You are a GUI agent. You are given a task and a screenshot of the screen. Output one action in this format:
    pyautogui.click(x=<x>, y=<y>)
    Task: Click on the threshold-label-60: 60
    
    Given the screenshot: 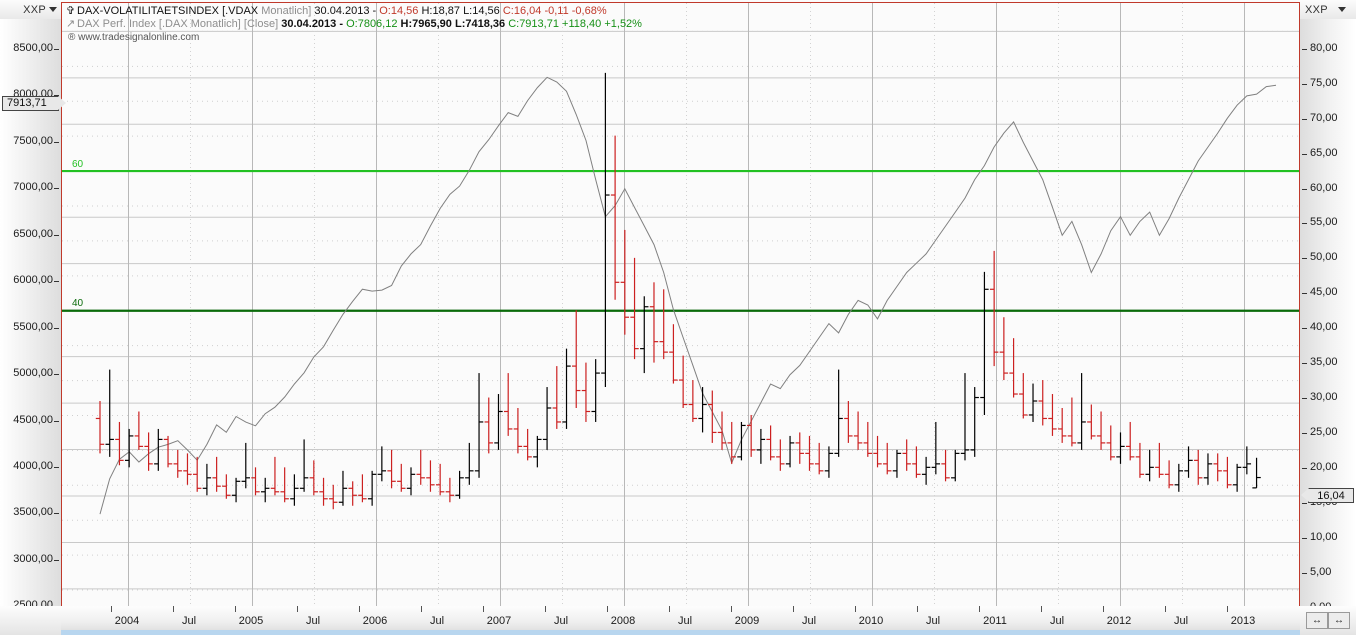 What is the action you would take?
    pyautogui.click(x=78, y=164)
    